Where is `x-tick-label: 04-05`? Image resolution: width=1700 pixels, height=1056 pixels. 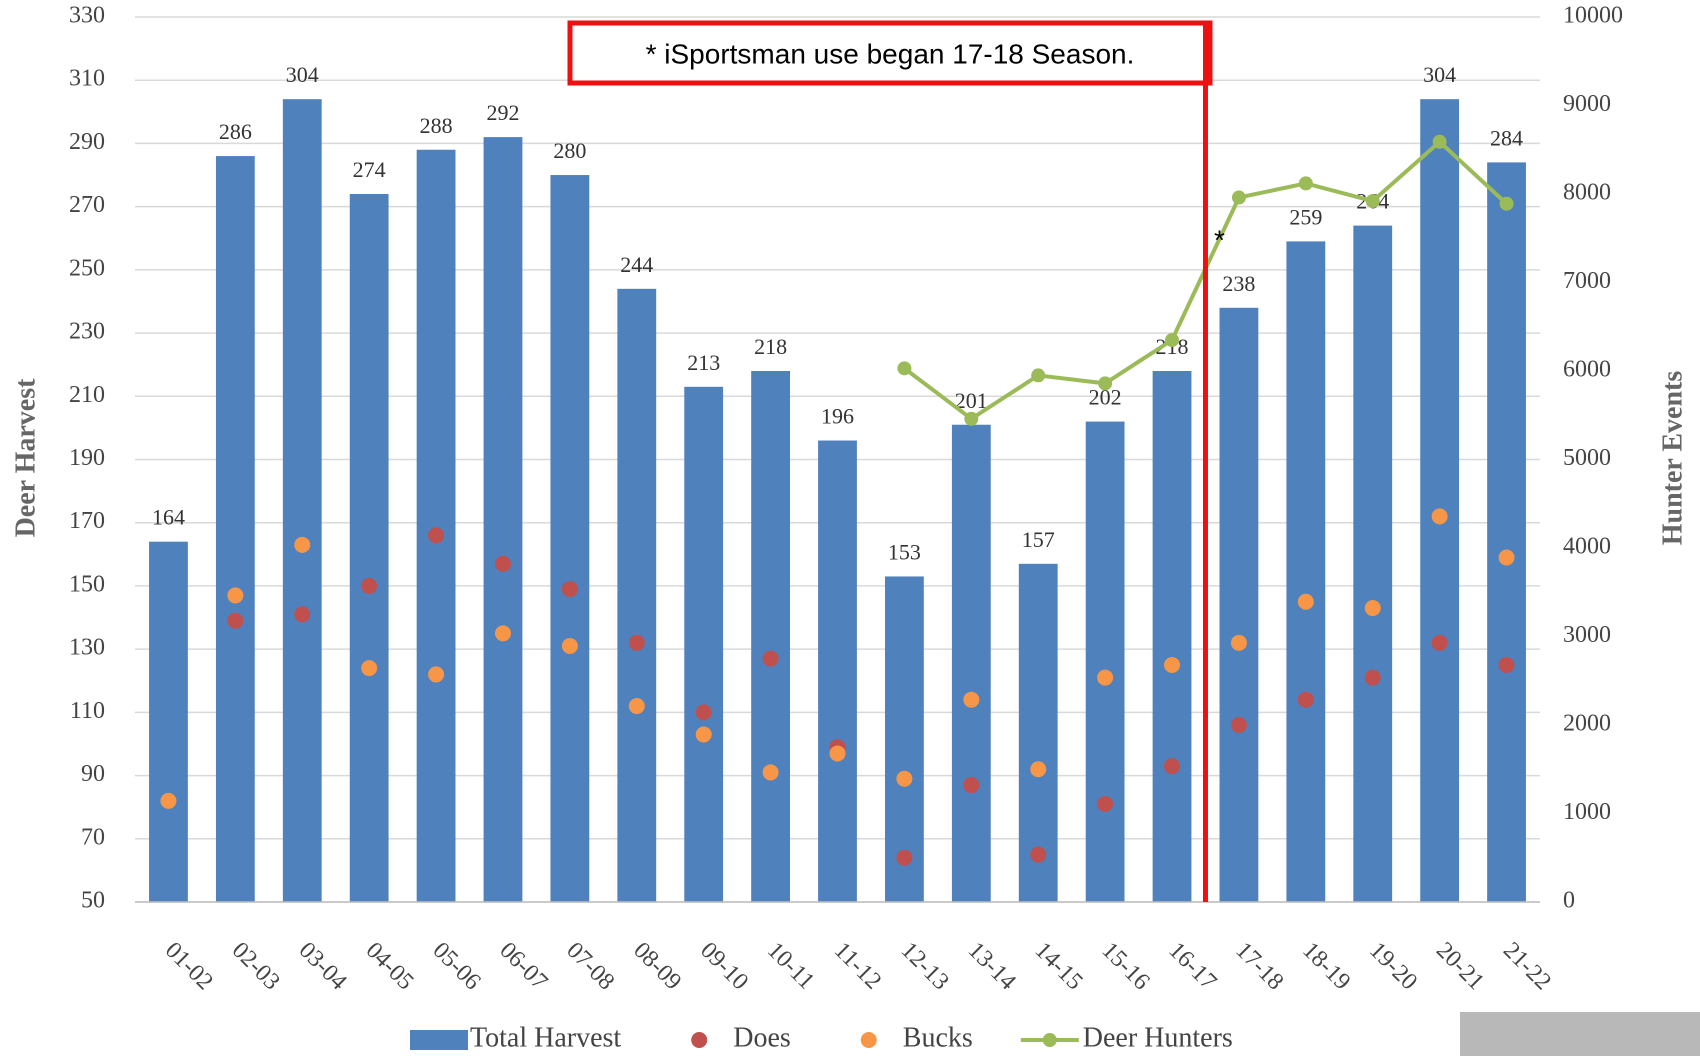 x-tick-label: 04-05 is located at coordinates (390, 966).